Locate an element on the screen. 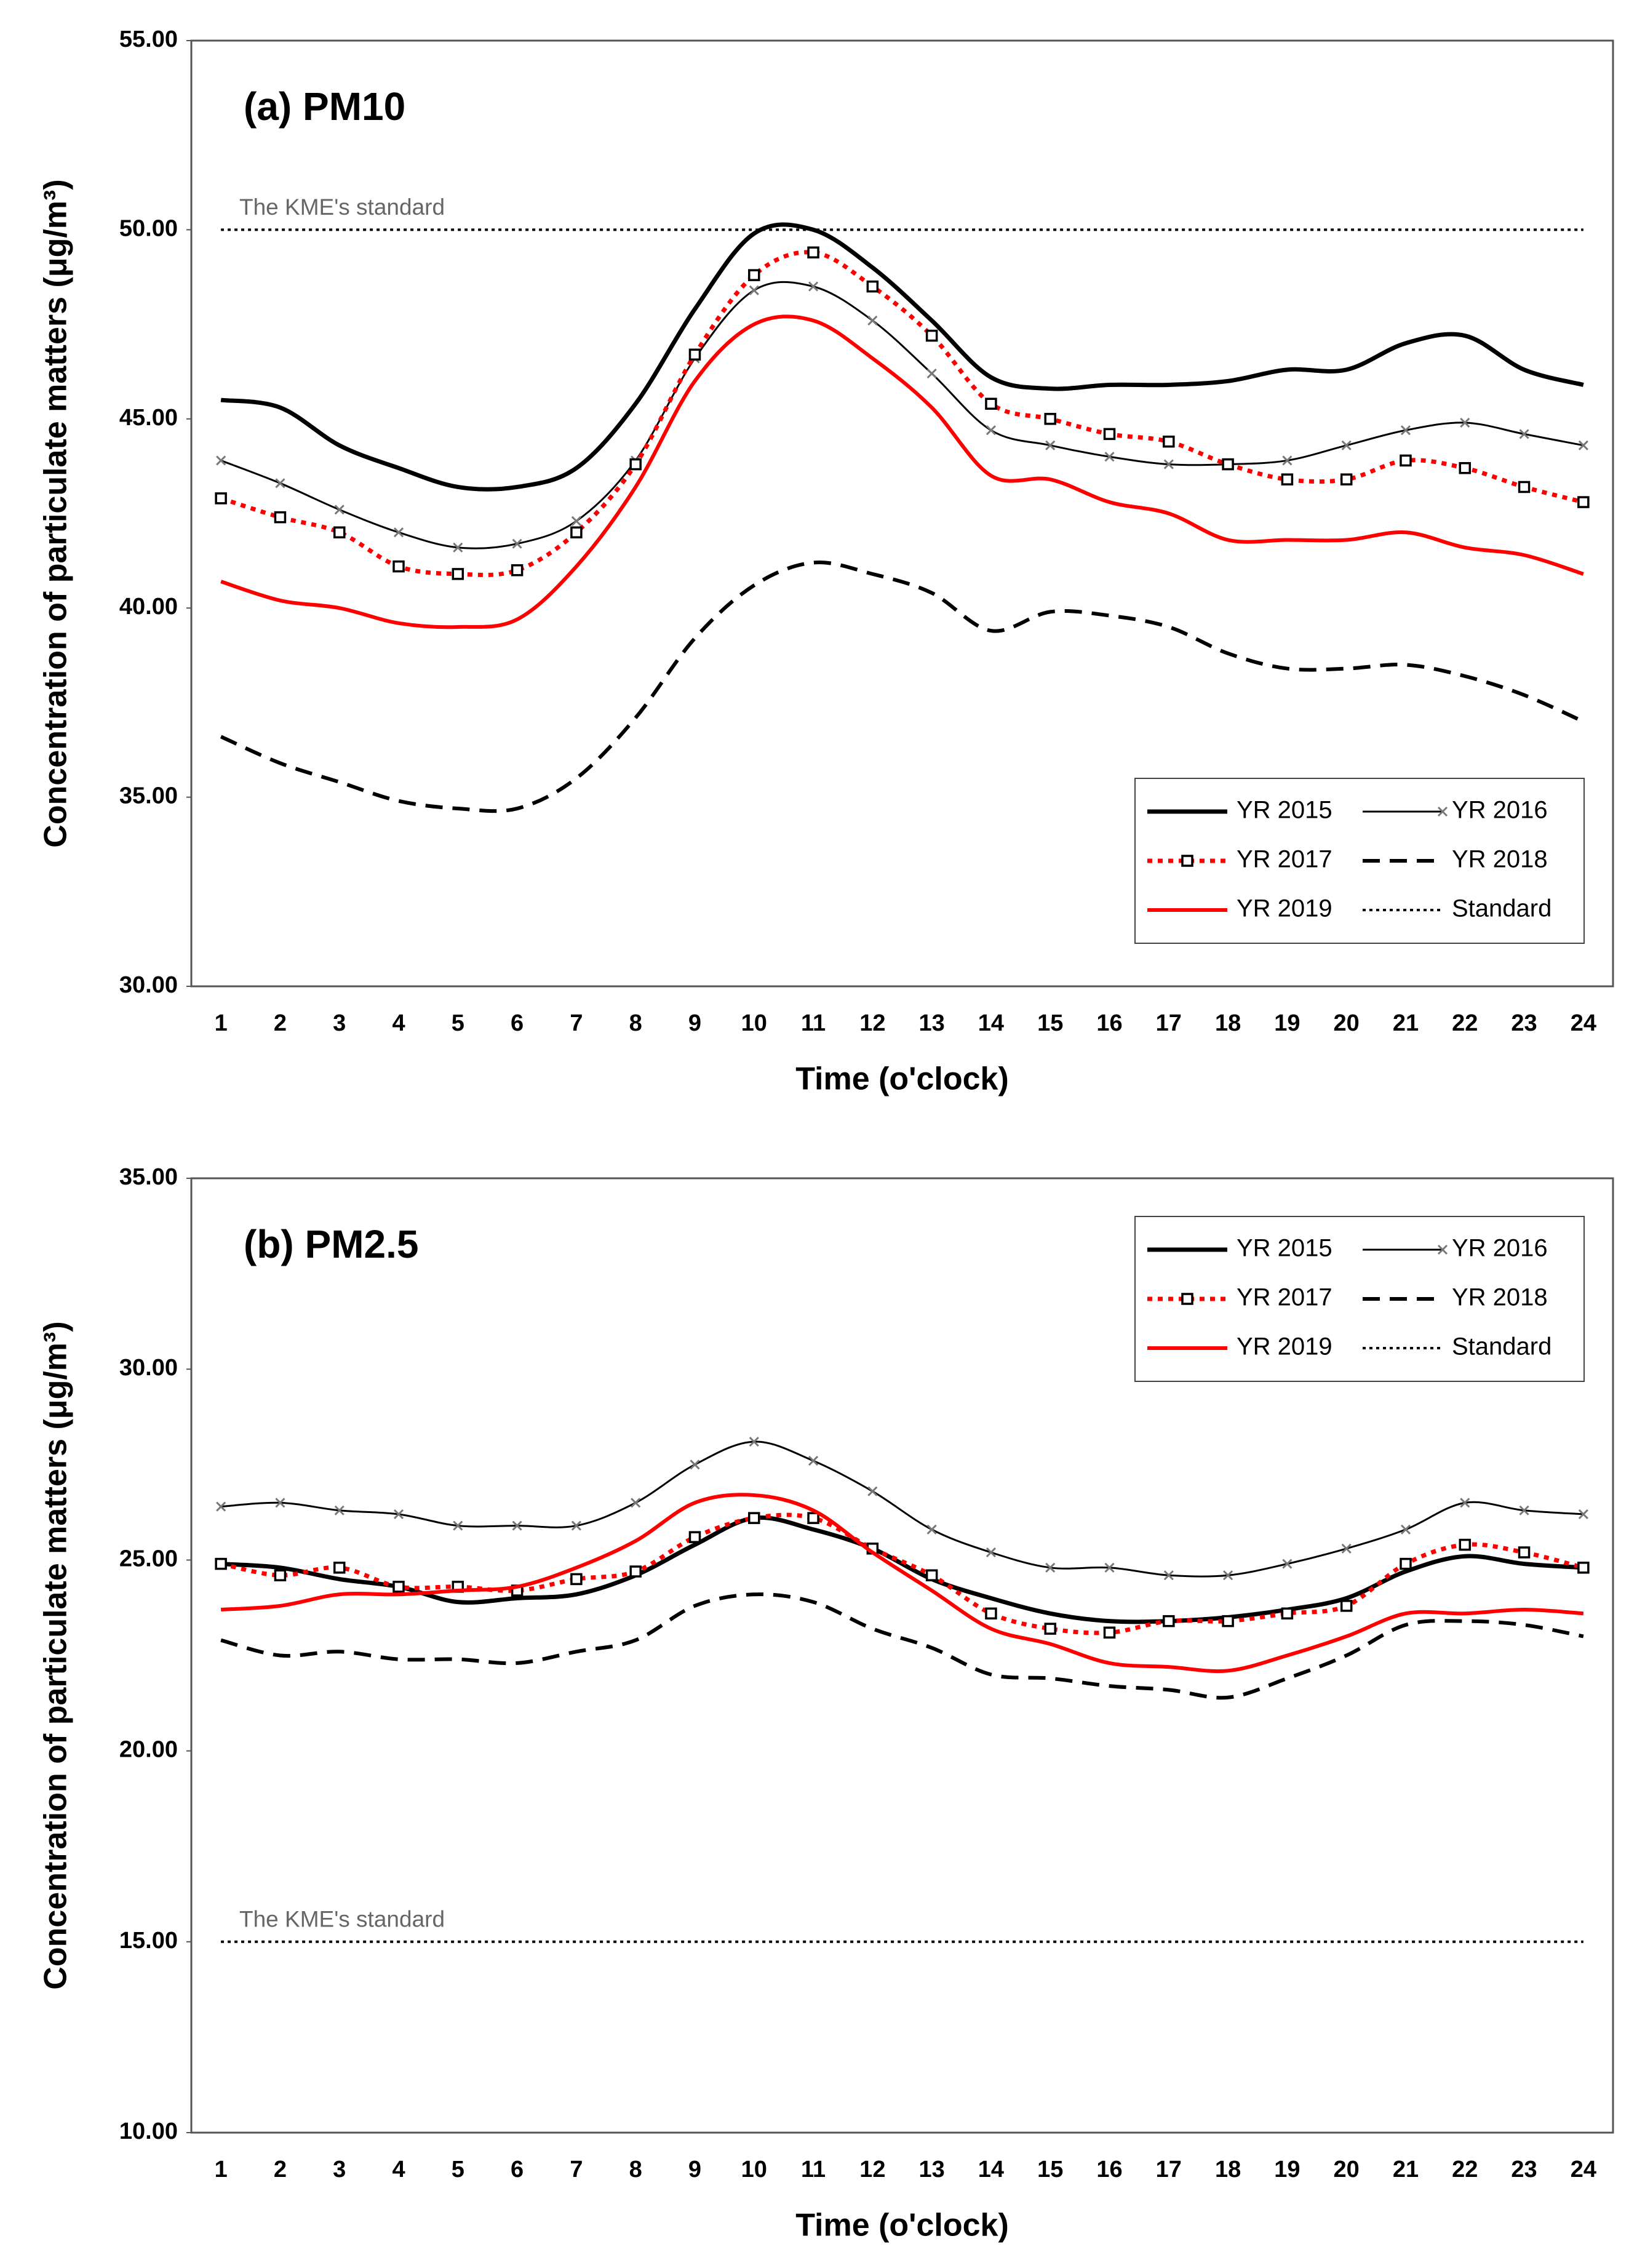 Image resolution: width=1645 pixels, height=2268 pixels. legend-label: YR 2018 is located at coordinates (1500, 1297).